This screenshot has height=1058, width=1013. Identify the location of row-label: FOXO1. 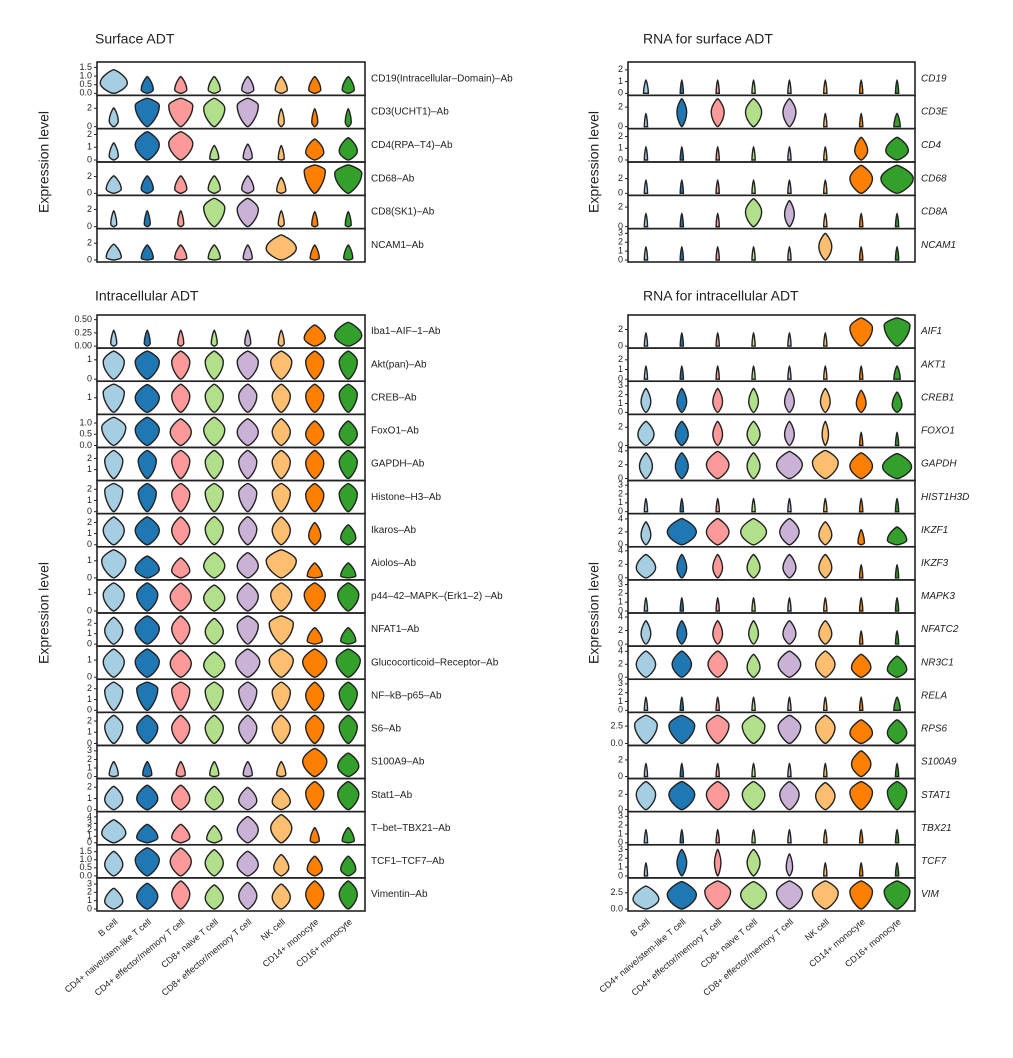
(938, 431).